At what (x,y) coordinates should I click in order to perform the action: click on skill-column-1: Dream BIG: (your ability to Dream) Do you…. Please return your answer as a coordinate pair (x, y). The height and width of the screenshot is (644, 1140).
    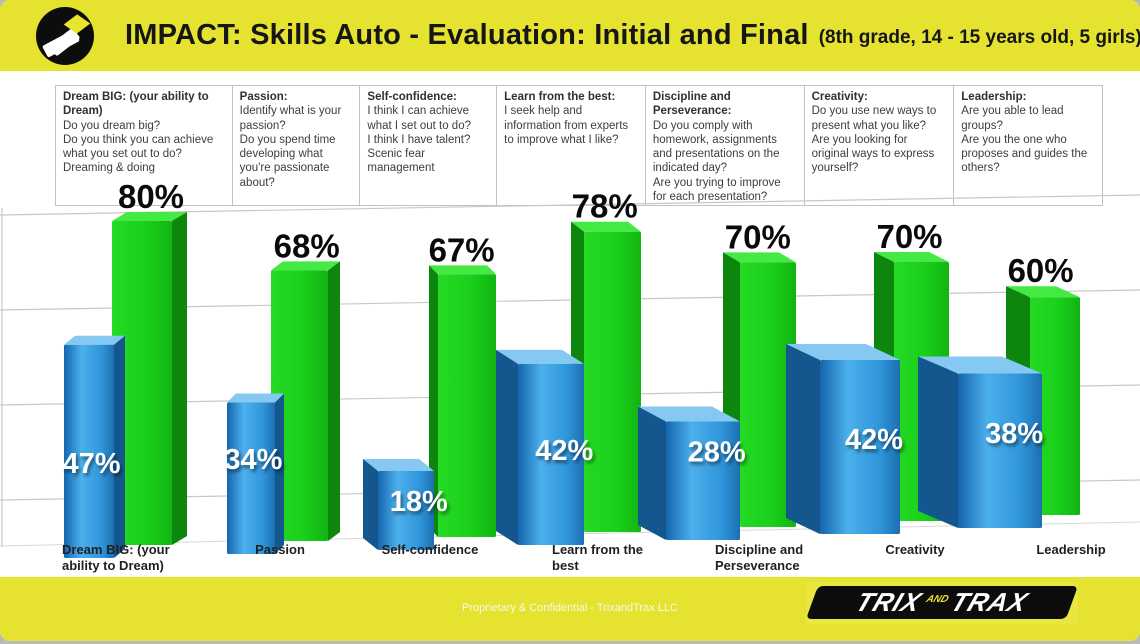
    Looking at the image, I should click on (144, 145).